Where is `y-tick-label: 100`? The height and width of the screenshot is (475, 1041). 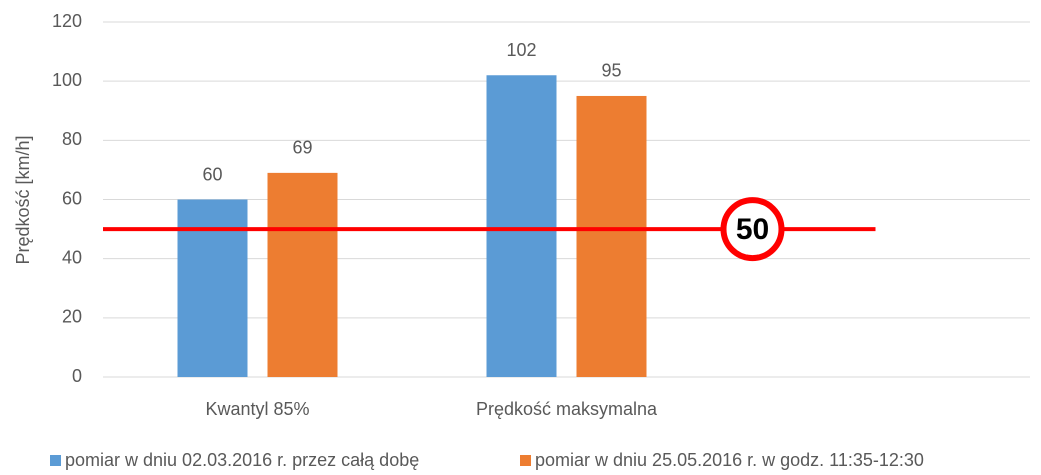 y-tick-label: 100 is located at coordinates (67, 80).